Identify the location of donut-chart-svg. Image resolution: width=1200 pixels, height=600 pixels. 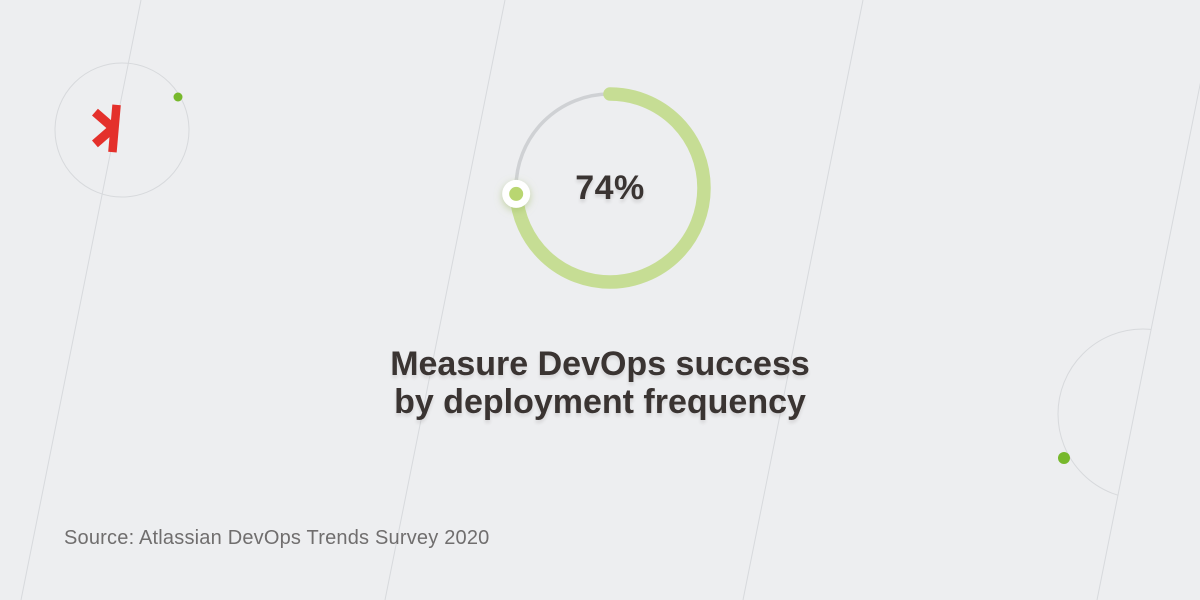
(606, 188).